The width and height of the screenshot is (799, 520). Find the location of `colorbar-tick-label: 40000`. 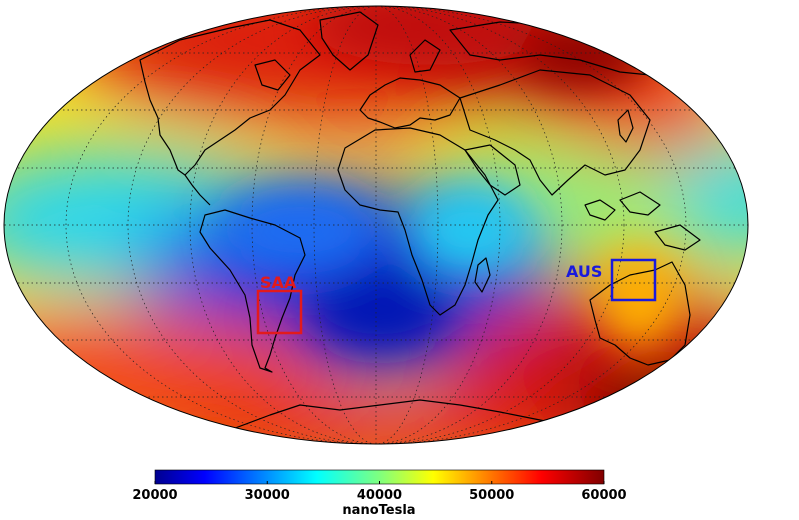

colorbar-tick-label: 40000 is located at coordinates (379, 495).